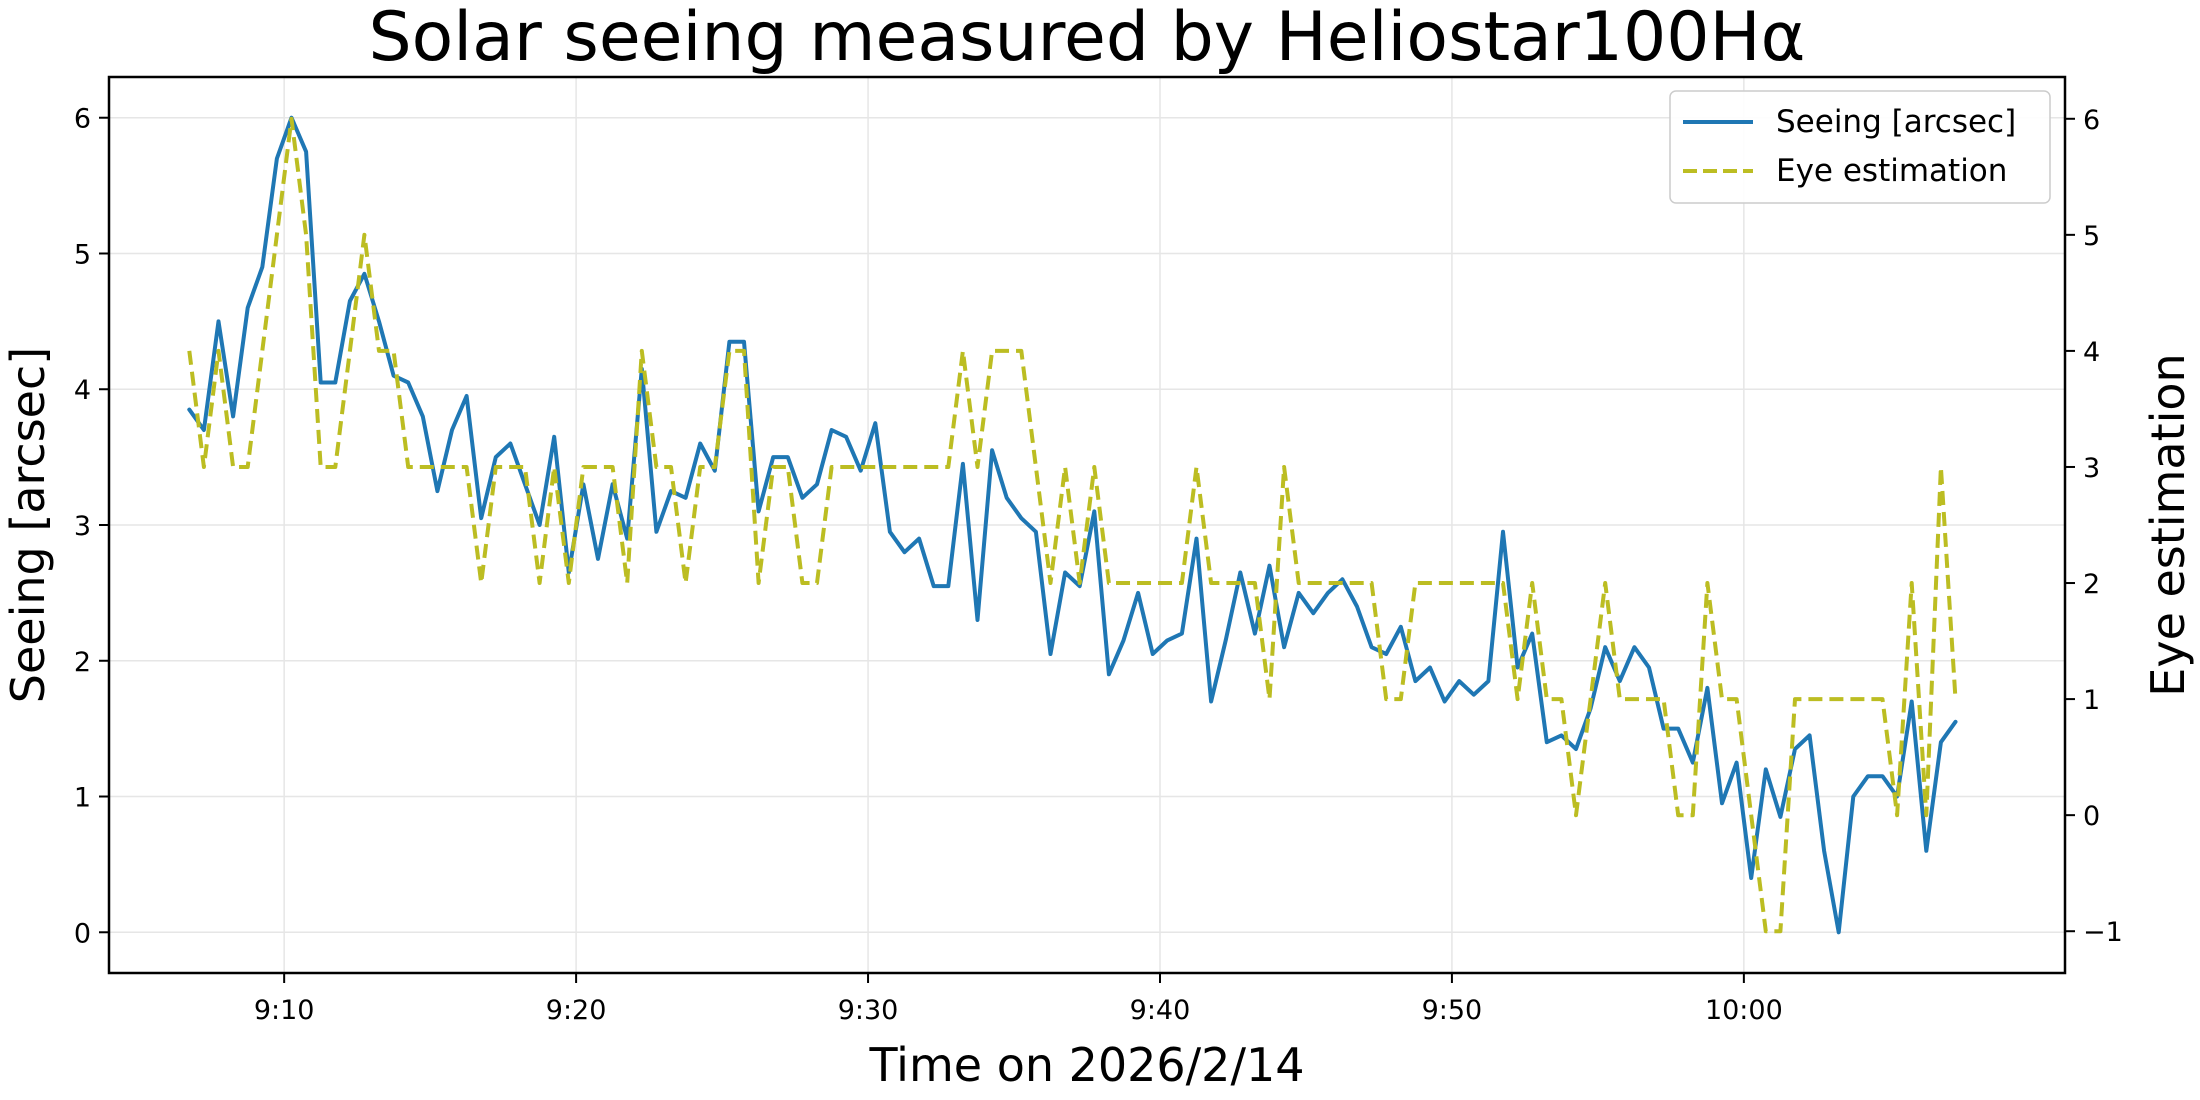 This screenshot has width=2200, height=1100. Describe the element at coordinates (82, 390) in the screenshot. I see `y-tick-label: 4` at that location.